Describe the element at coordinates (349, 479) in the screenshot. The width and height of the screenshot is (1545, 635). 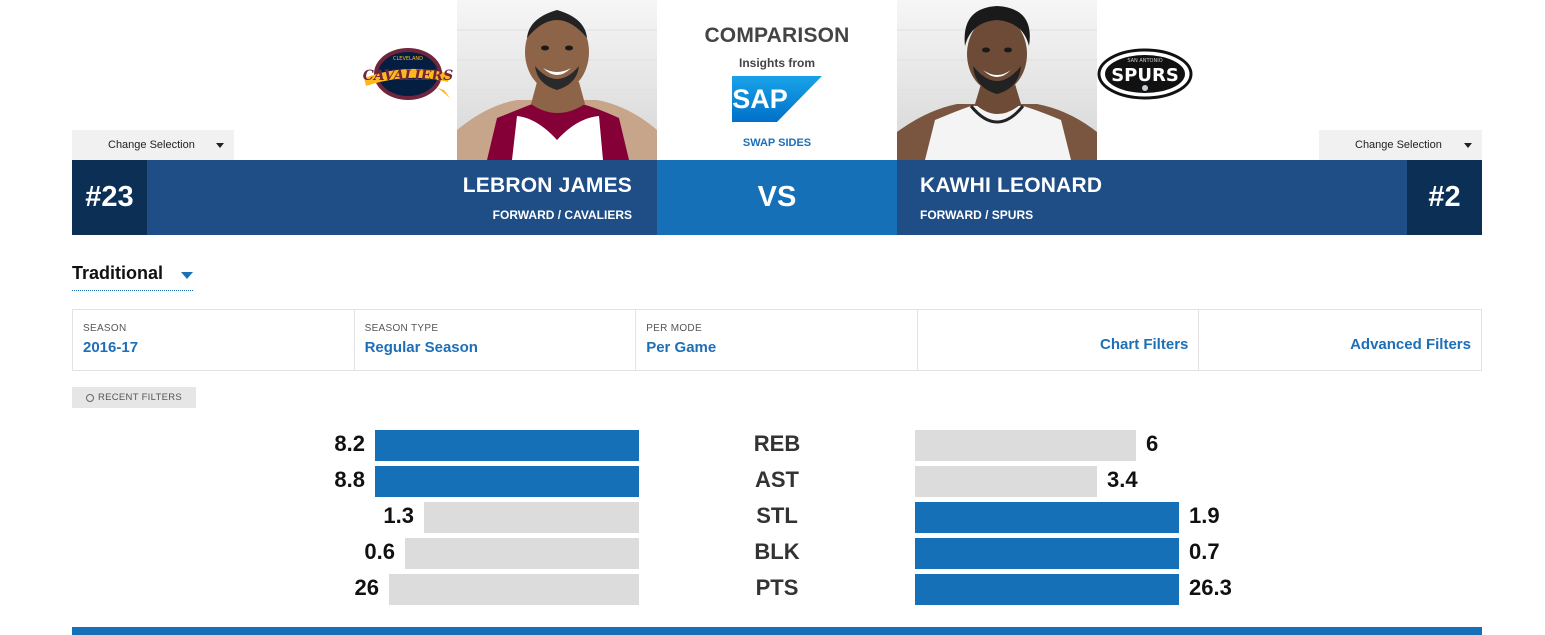
I see `value-left-ast: 8.8` at that location.